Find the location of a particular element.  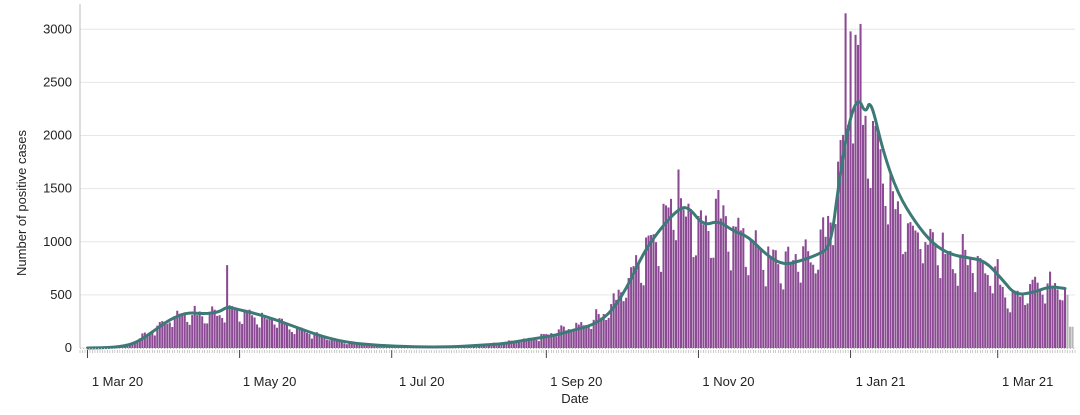

y-tick-label: 2000 is located at coordinates (57, 135).